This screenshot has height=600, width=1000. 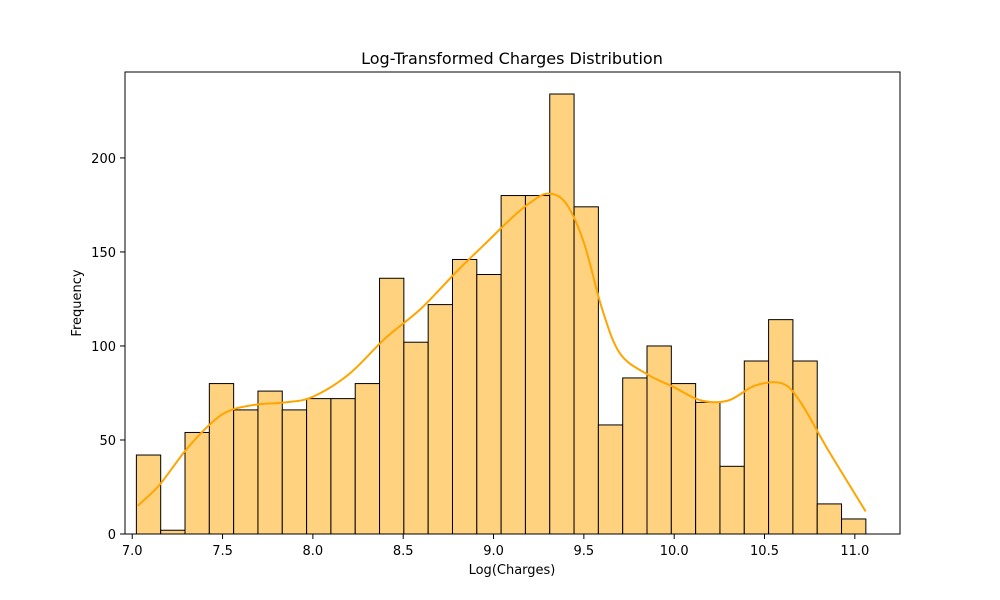 What do you see at coordinates (584, 551) in the screenshot?
I see `x-tick-label: 9.5` at bounding box center [584, 551].